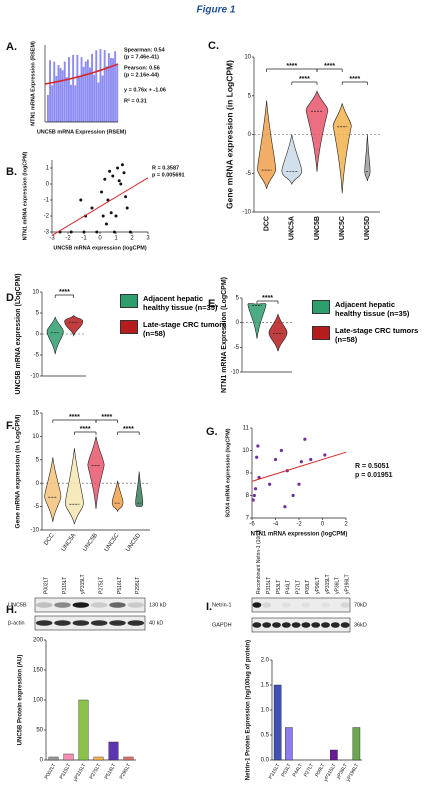 The image size is (432, 800). Describe the element at coordinates (46, 585) in the screenshot. I see `lane-label: P002LT` at that location.